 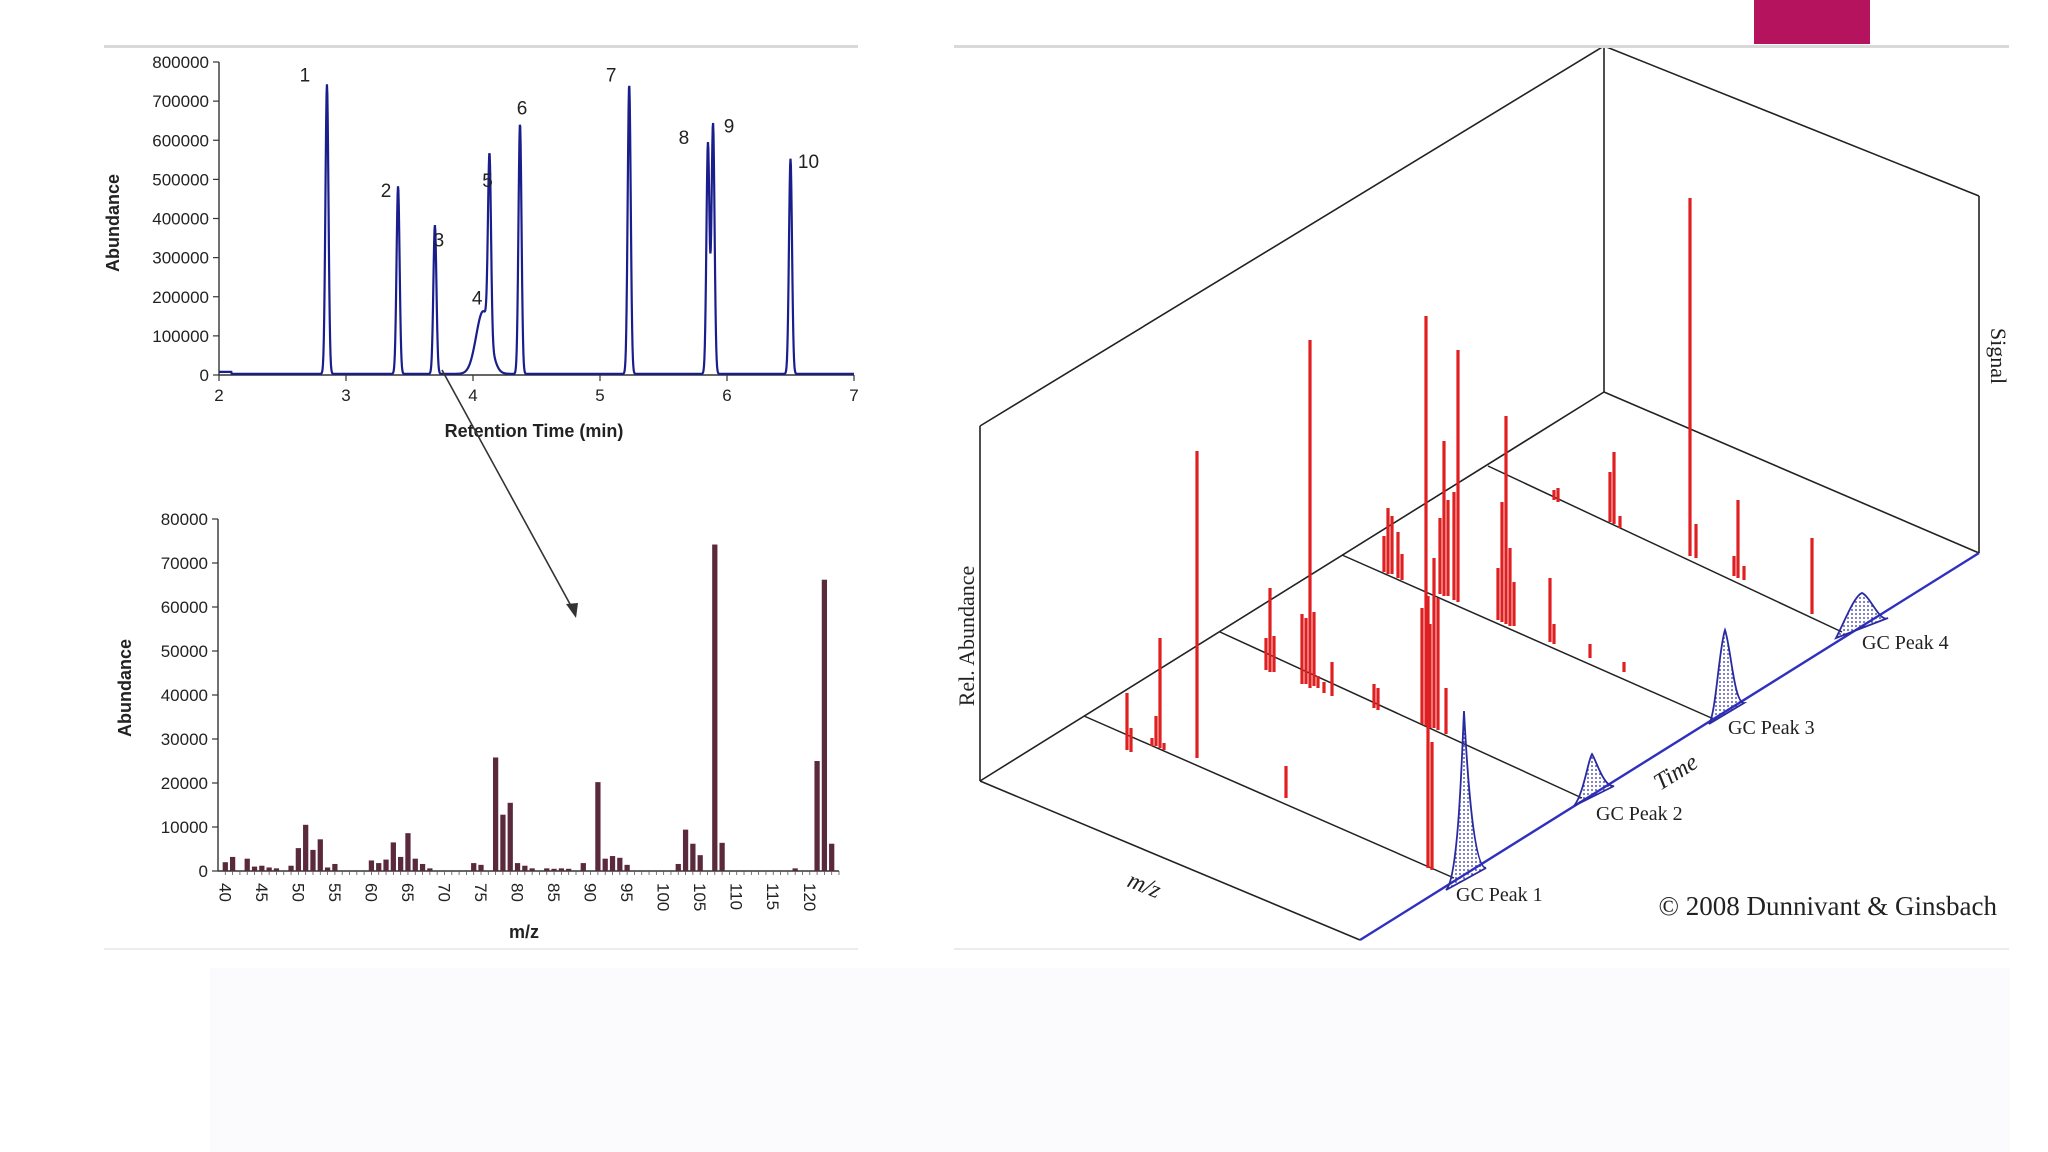 What do you see at coordinates (611, 75) in the screenshot?
I see `chromatogram-peak-label: 7` at bounding box center [611, 75].